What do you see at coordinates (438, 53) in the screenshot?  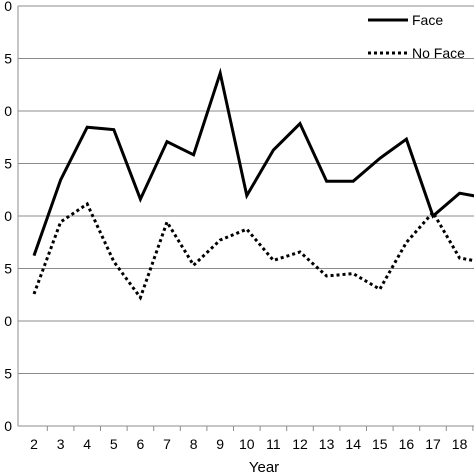 I see `legend-label-no-face: No Face` at bounding box center [438, 53].